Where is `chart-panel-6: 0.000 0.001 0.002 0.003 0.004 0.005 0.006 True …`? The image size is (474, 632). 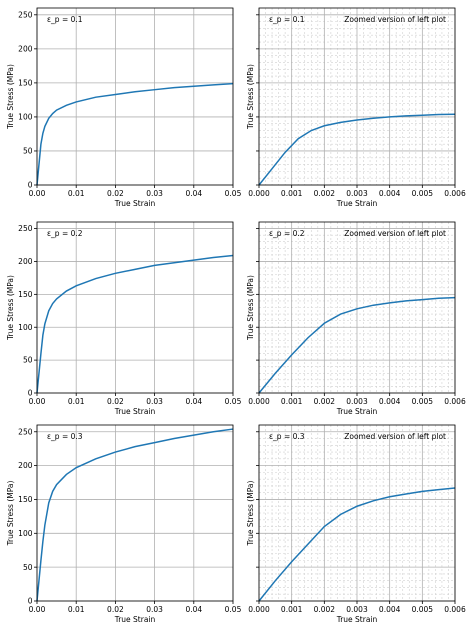 chart-panel-6: 0.000 0.001 0.002 0.003 0.004 0.005 0.006 True … is located at coordinates (356, 524).